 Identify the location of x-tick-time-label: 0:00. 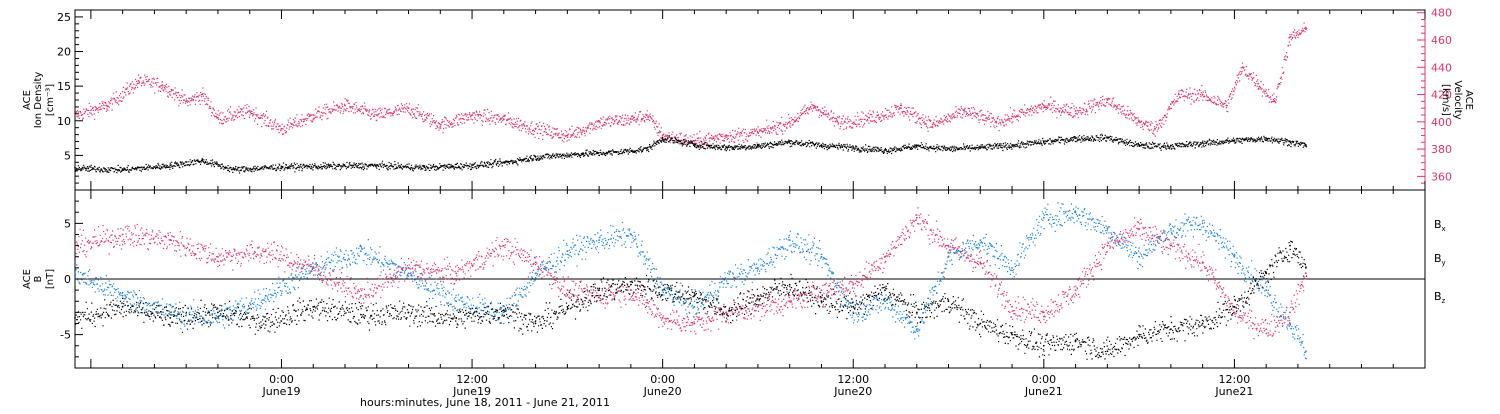
(281, 379).